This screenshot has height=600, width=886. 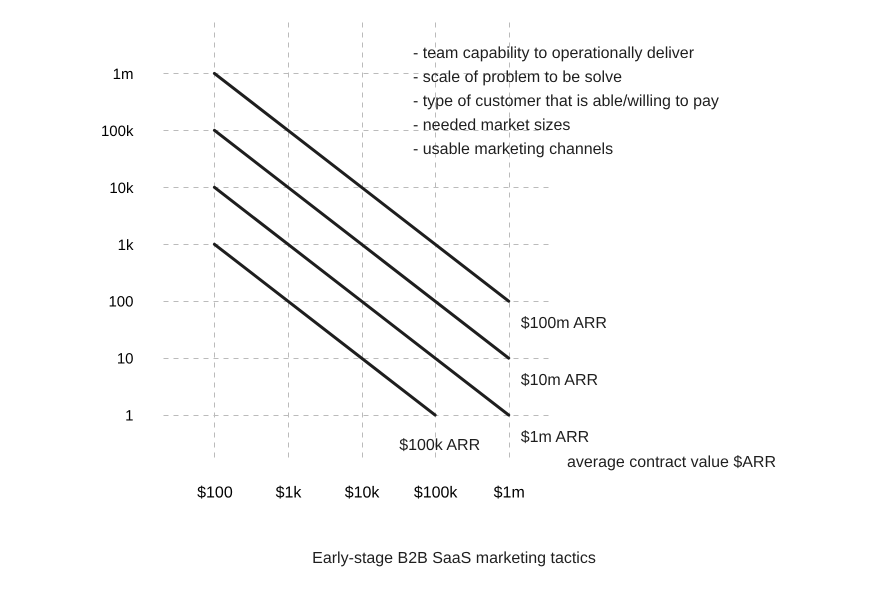 What do you see at coordinates (121, 188) in the screenshot?
I see `y-tick-label: 10k` at bounding box center [121, 188].